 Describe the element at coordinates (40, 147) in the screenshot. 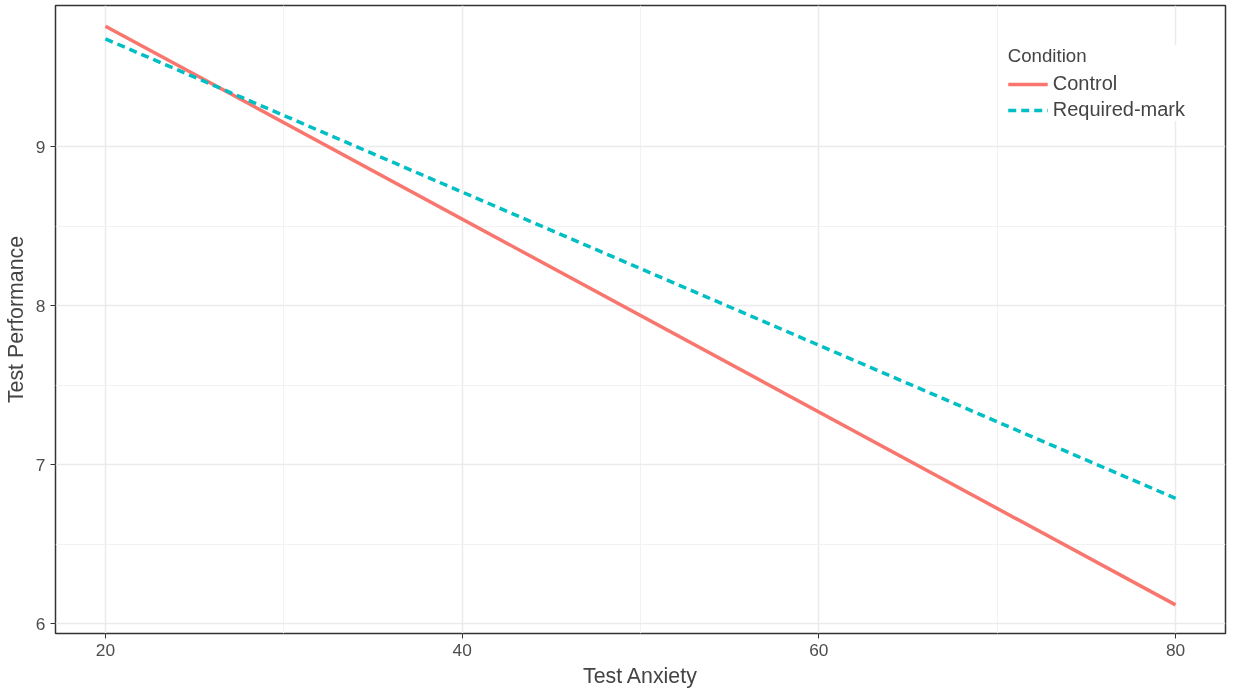

I see `y-tick-label: 9` at that location.